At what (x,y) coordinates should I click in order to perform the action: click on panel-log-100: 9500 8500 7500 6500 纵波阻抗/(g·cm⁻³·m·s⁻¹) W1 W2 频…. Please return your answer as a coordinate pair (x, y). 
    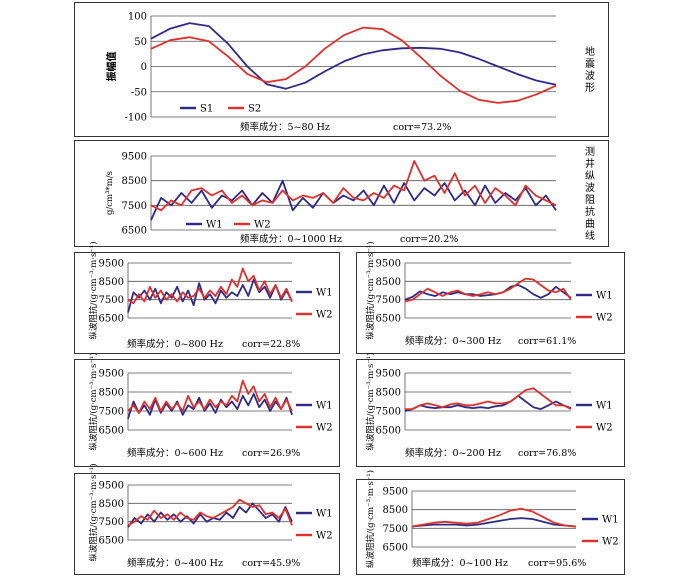
    Looking at the image, I should click on (490, 522).